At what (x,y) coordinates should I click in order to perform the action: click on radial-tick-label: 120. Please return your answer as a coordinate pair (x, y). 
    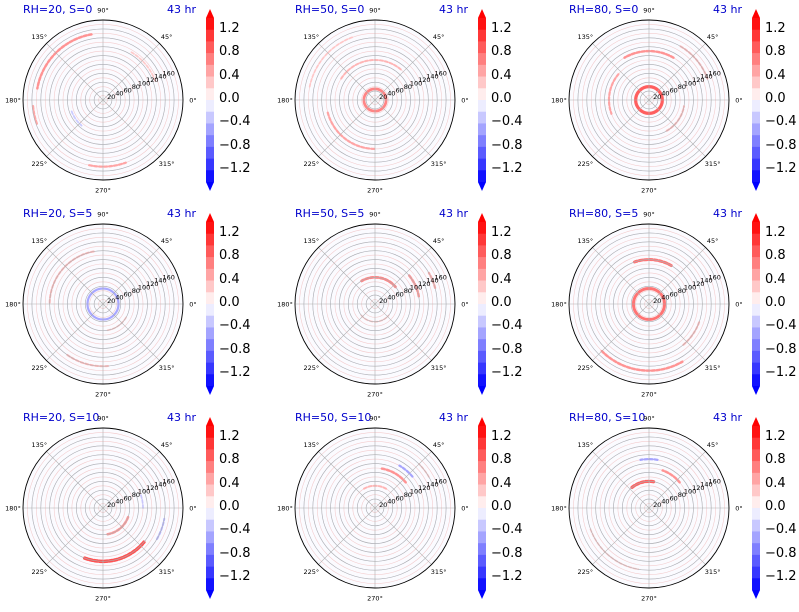
    Looking at the image, I should click on (698, 80).